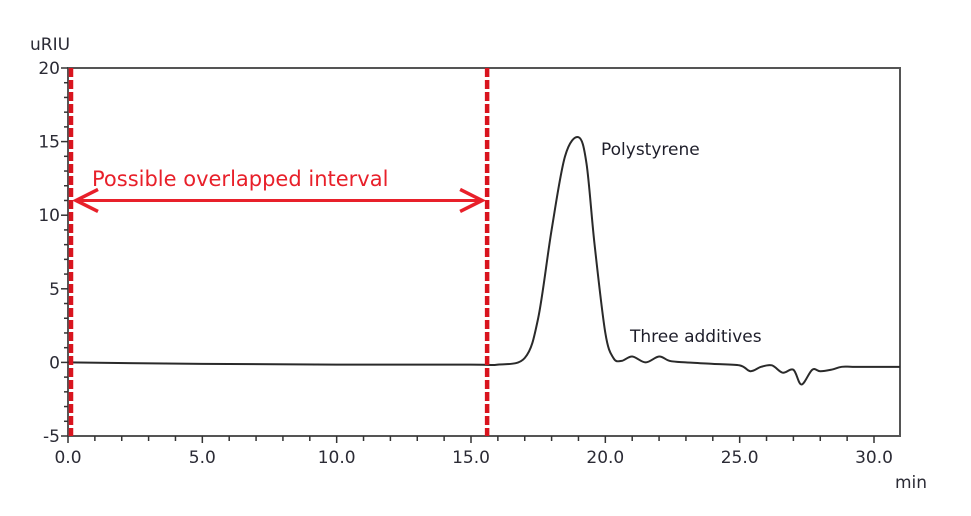  Describe the element at coordinates (473, 200) in the screenshot. I see `arrow-right-head-icon` at that location.